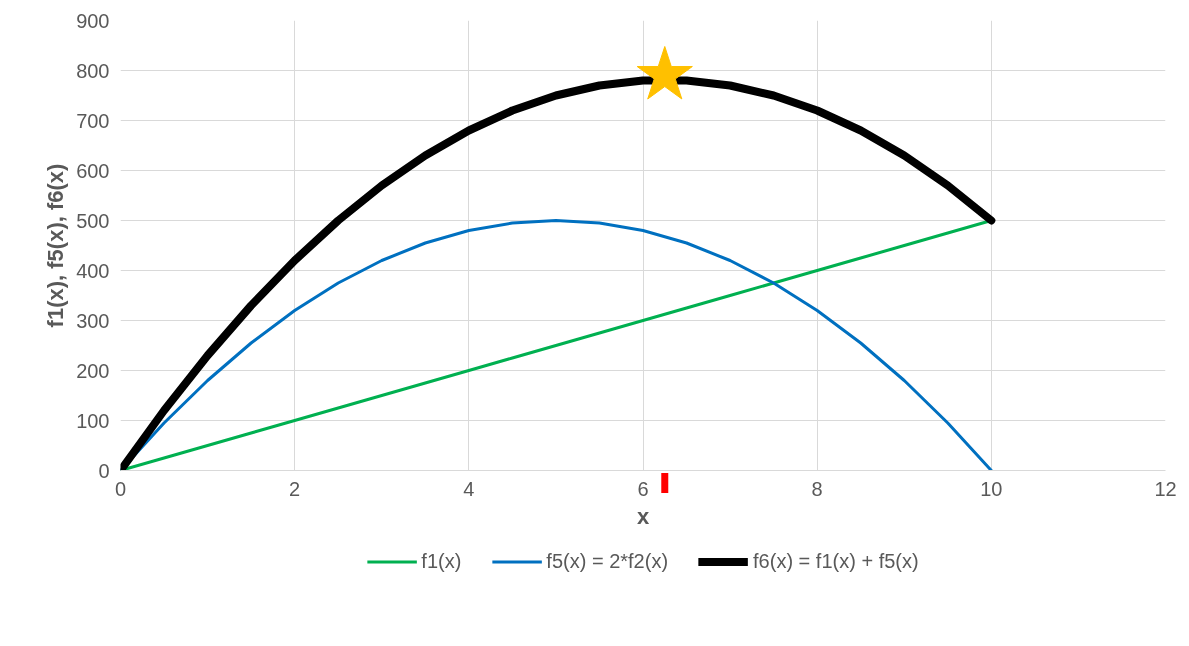 The height and width of the screenshot is (646, 1189). Describe the element at coordinates (643, 516) in the screenshot. I see `x-axis-title: x` at that location.